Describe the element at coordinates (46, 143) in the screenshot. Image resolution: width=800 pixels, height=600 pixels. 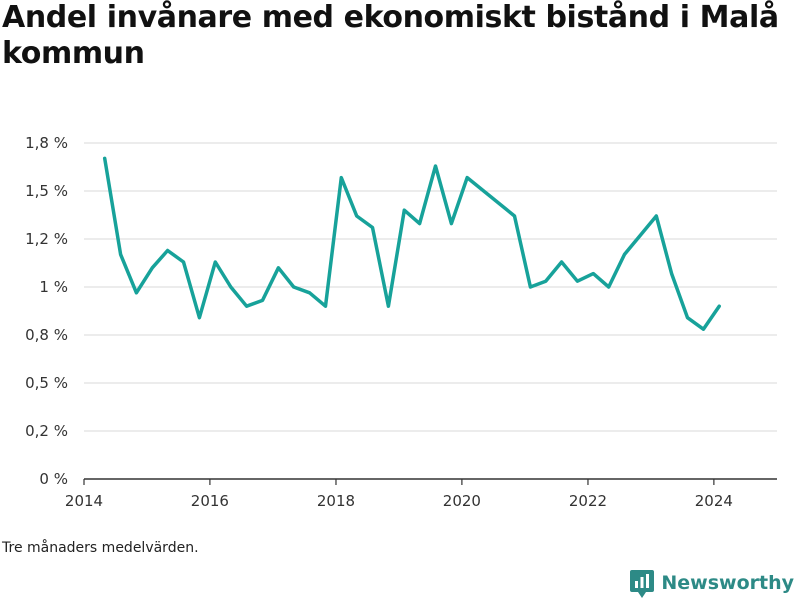
I see `y-tick-label: 1,8 %` at that location.